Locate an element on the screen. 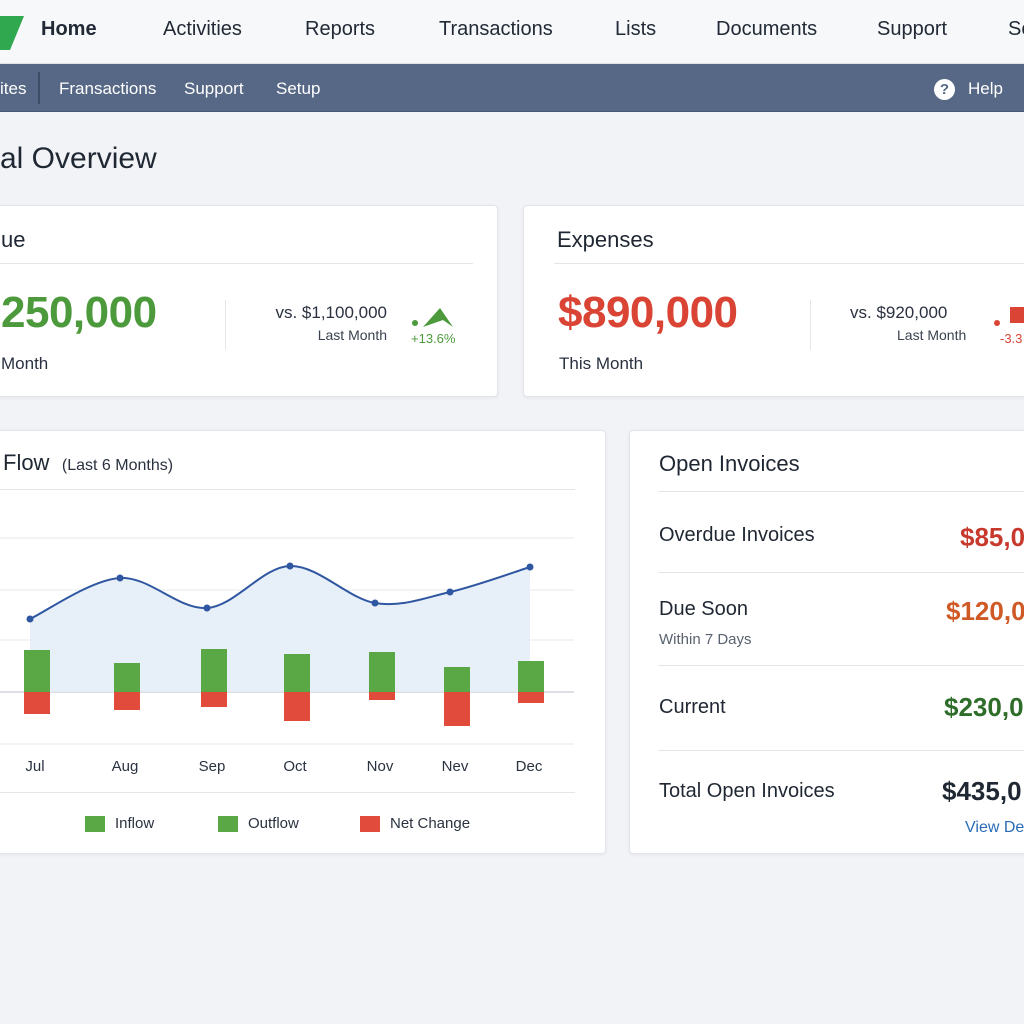 This screenshot has height=1024, width=1024. legend-label-inflow: Inflow is located at coordinates (135, 823).